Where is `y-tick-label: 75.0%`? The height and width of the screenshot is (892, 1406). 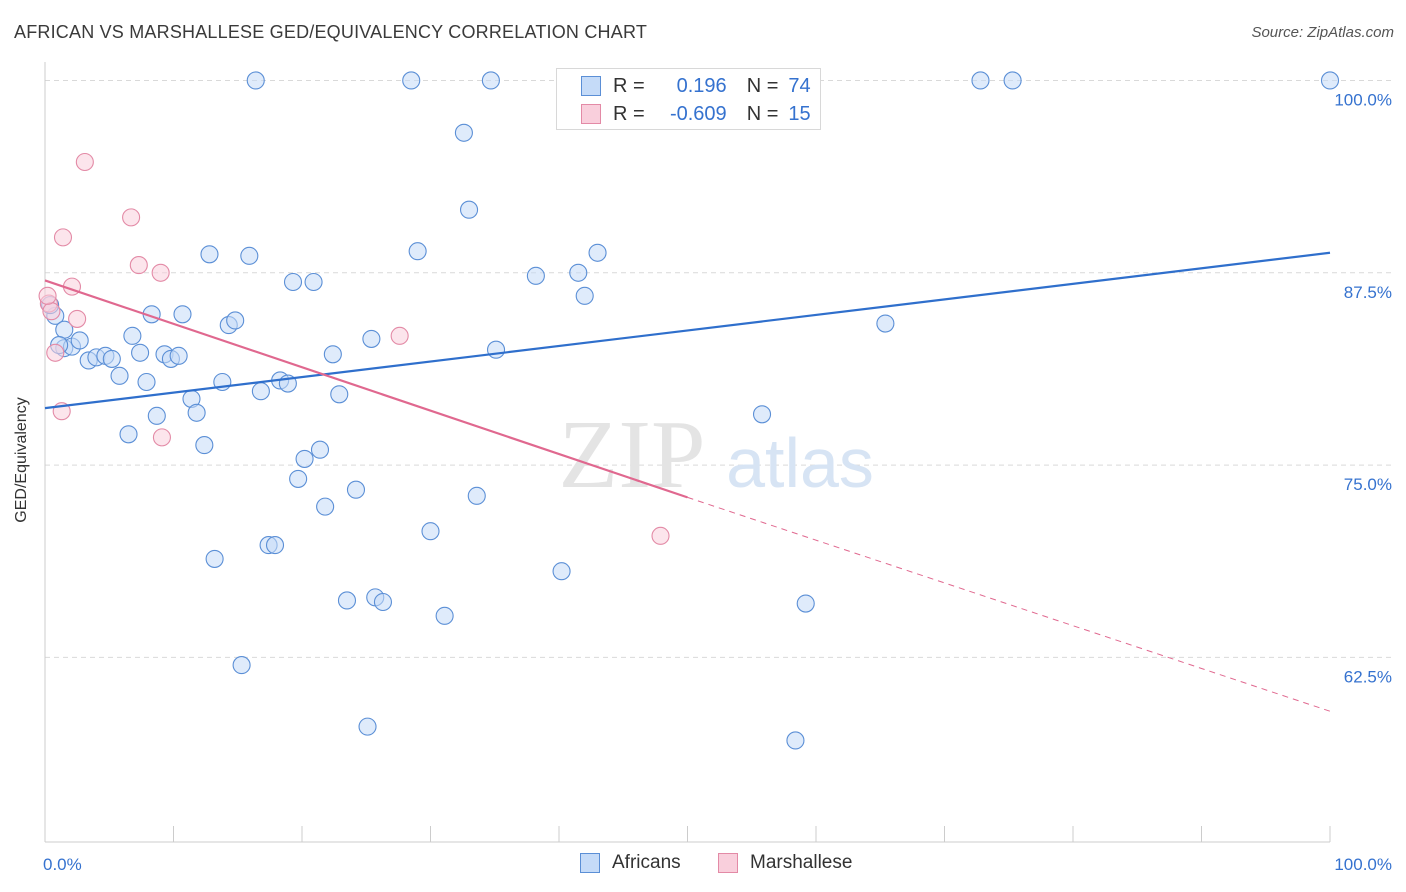
y-tick-label: 75.0% is located at coordinates (1368, 484).